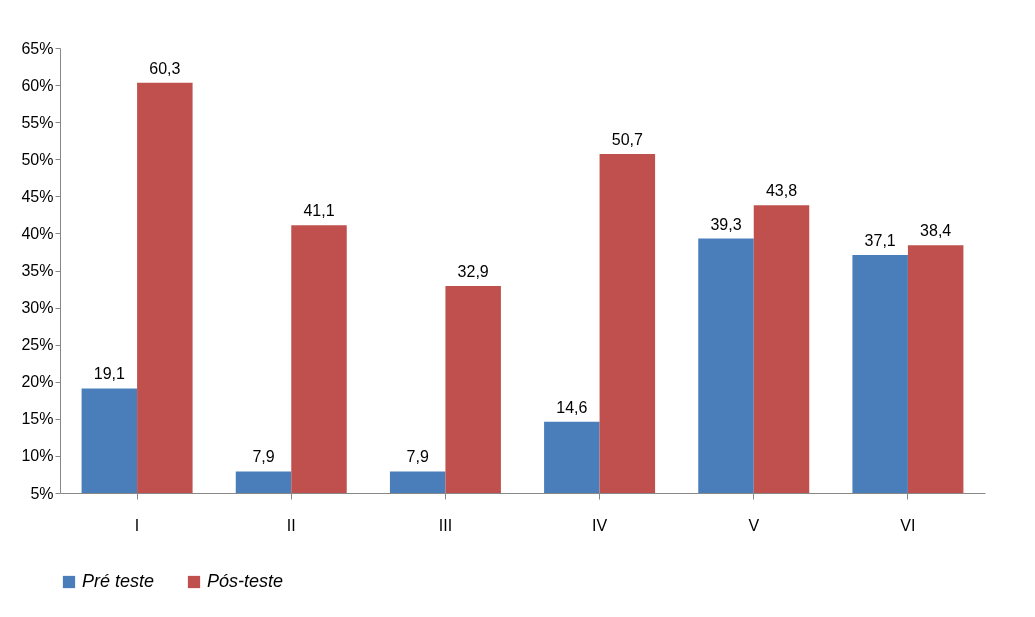 This screenshot has width=1035, height=617. Describe the element at coordinates (245, 581) in the screenshot. I see `legend-label: Pós-teste` at that location.